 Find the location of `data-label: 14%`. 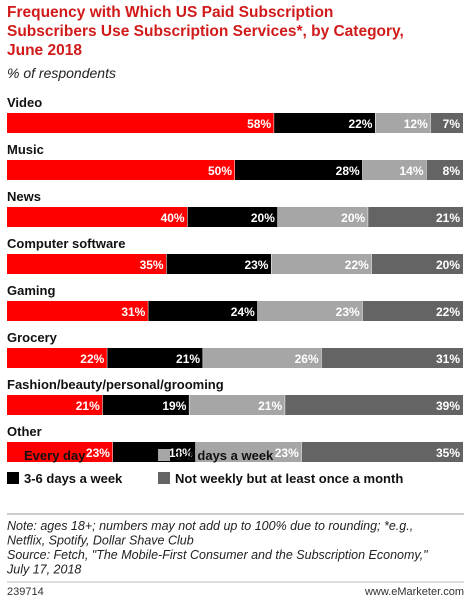

data-label: 14% is located at coordinates (411, 171).